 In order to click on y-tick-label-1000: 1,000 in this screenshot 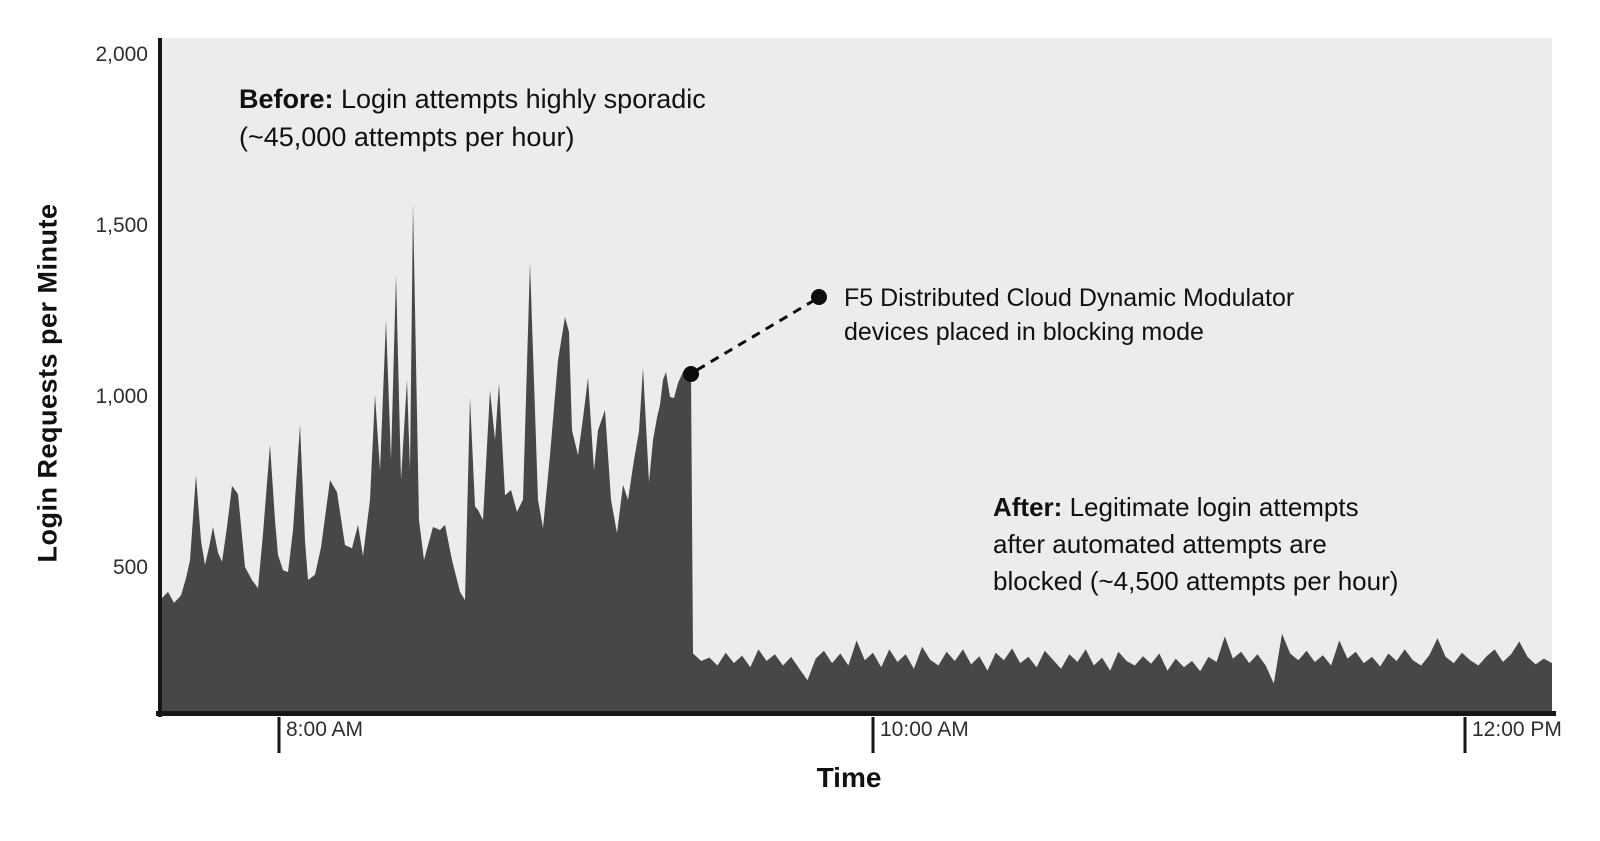, I will do `click(121, 396)`.